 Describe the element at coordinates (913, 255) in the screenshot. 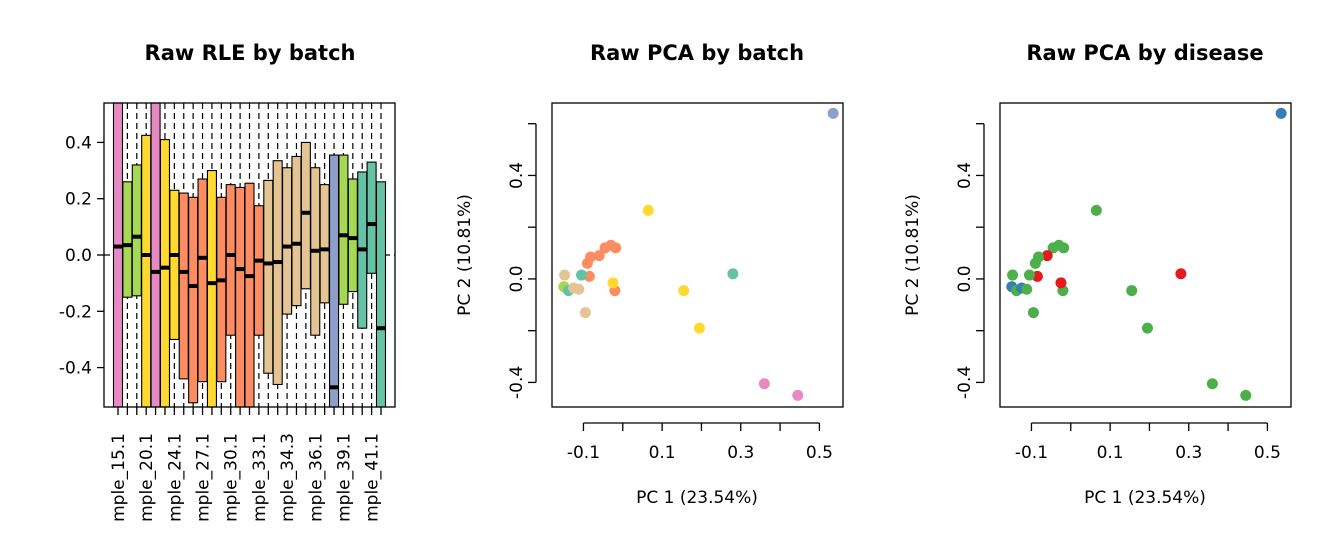

I see `pca-disease-y-label: PC 2 (10.81%)` at that location.